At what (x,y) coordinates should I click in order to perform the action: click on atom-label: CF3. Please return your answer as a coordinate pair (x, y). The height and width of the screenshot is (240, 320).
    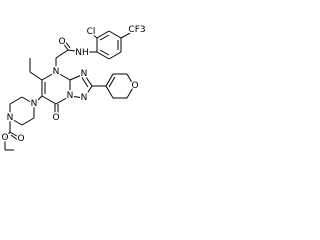
    Looking at the image, I should click on (136, 30).